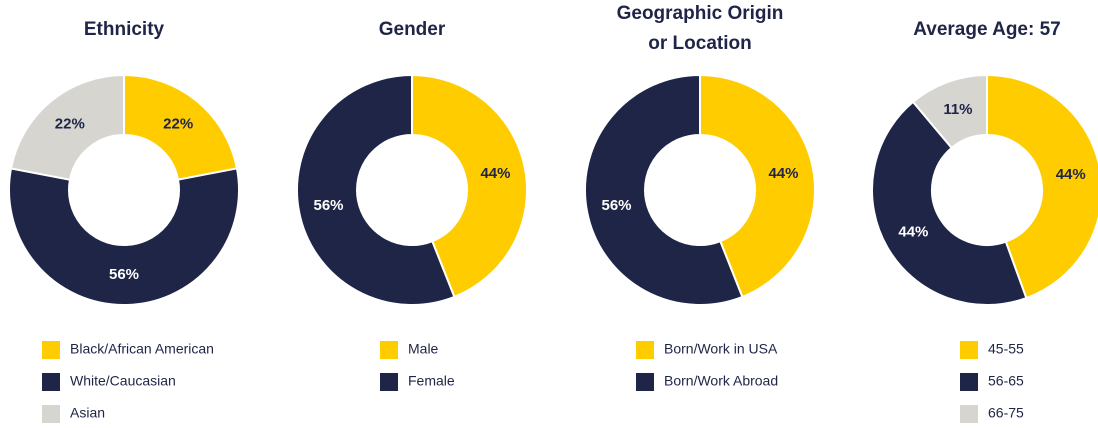 The image size is (1098, 428). I want to click on legend-label: Male, so click(423, 349).